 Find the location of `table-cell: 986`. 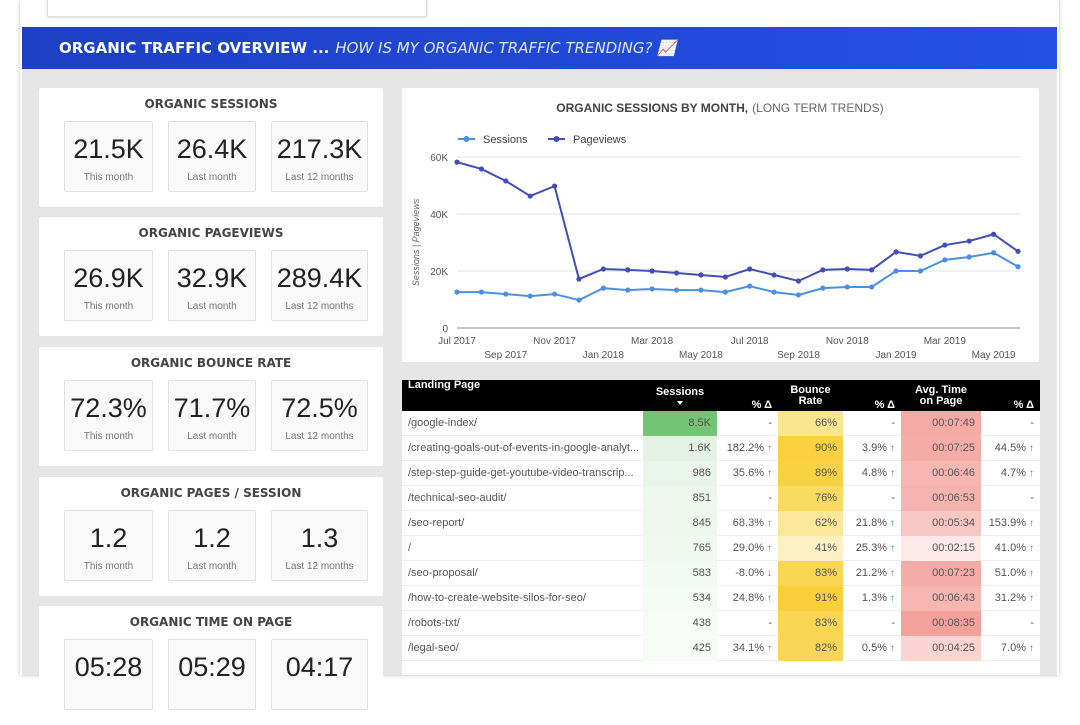

table-cell: 986 is located at coordinates (680, 473).